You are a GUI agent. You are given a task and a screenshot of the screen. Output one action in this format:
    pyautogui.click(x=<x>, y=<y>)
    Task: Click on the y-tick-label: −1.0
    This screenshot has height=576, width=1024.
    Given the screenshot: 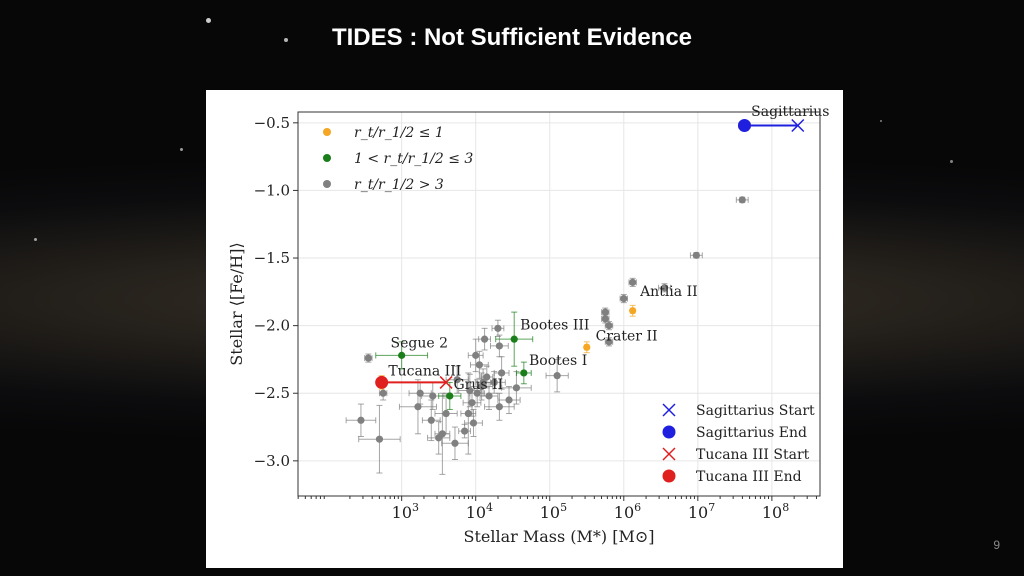 What is the action you would take?
    pyautogui.click(x=272, y=190)
    